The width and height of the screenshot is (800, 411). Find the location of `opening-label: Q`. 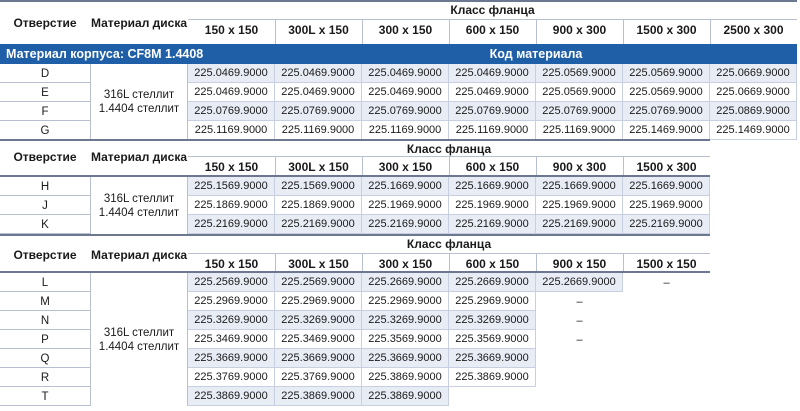

opening-label: Q is located at coordinates (45, 358).